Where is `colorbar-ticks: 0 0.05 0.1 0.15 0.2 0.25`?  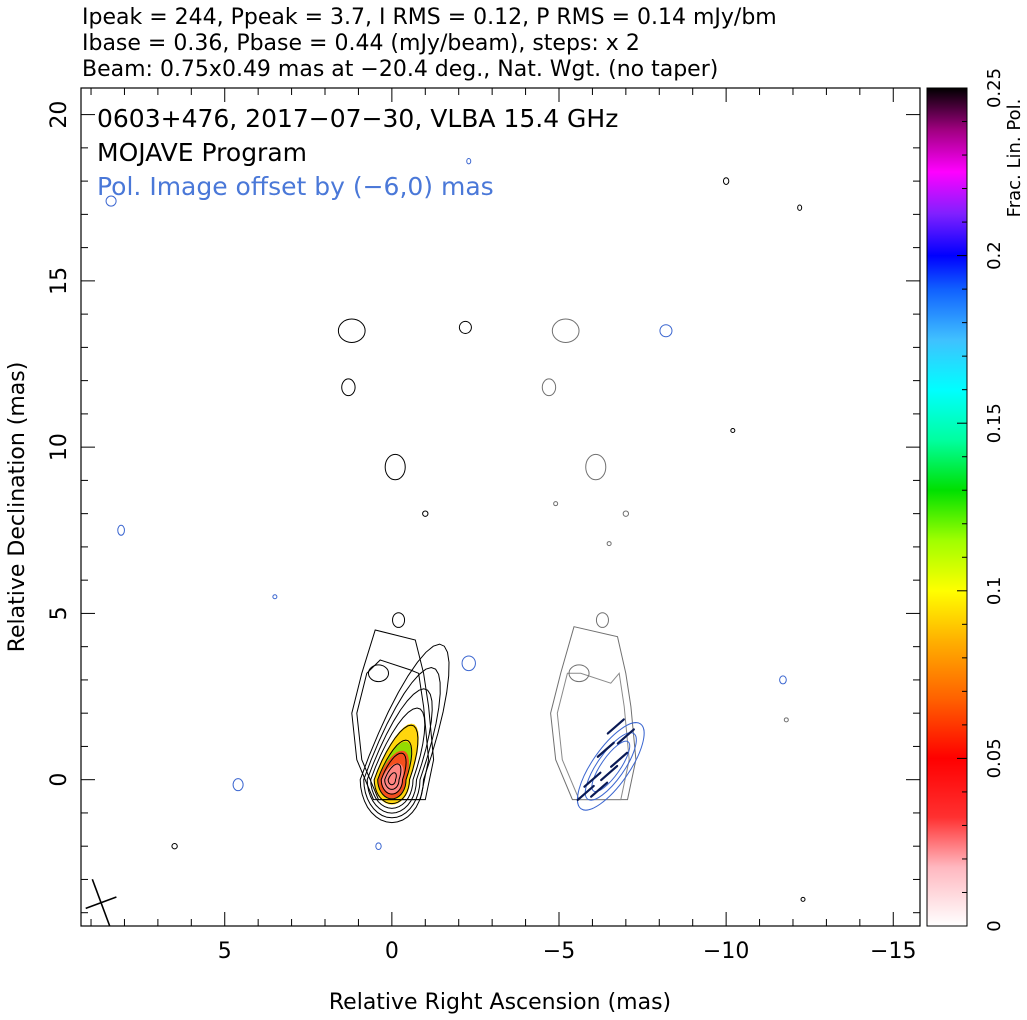
colorbar-ticks: 0 0.05 0.1 0.15 0.2 0.25 is located at coordinates (981, 500).